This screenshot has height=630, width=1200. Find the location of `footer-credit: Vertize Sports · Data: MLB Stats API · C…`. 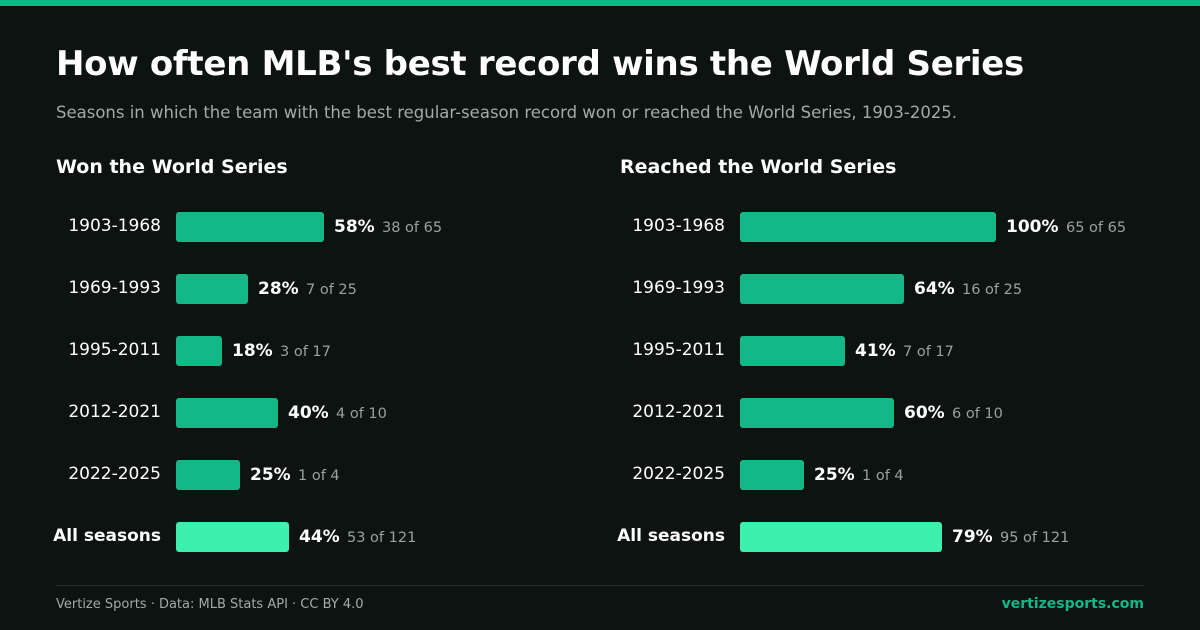

footer-credit: Vertize Sports · Data: MLB Stats API · C… is located at coordinates (210, 604).